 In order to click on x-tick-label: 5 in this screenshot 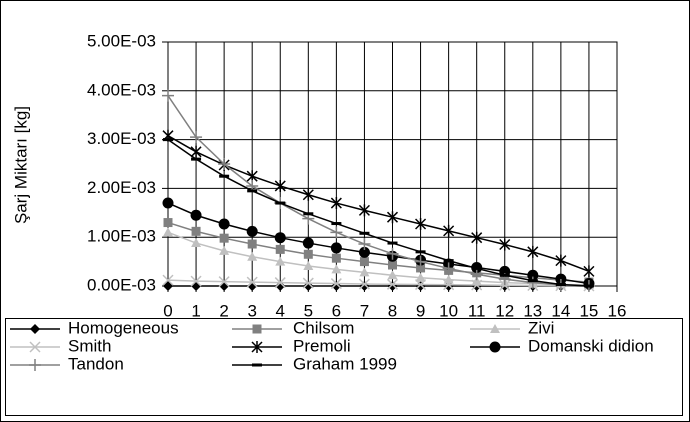, I will do `click(308, 310)`.